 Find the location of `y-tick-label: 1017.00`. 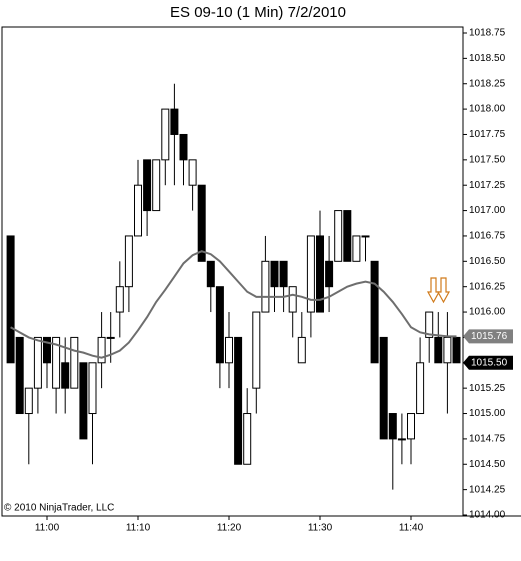

y-tick-label: 1017.00 is located at coordinates (487, 210).